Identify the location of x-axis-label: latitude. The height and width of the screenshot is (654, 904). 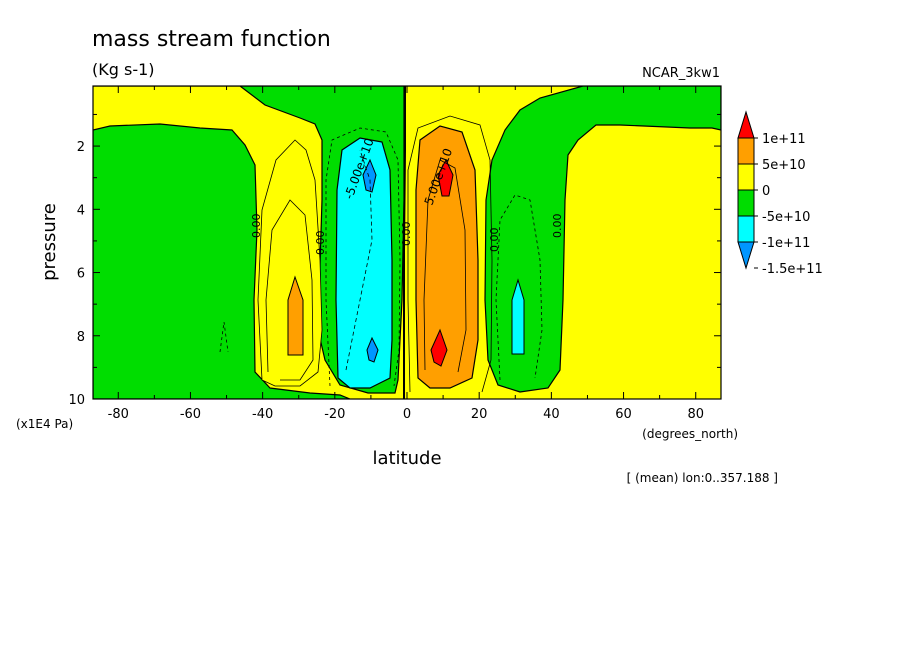
(406, 458).